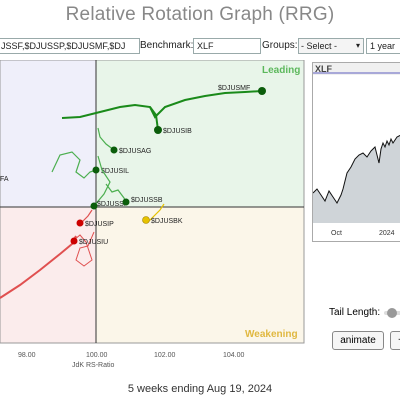  I want to click on quadrant-improving, so click(48, 133).